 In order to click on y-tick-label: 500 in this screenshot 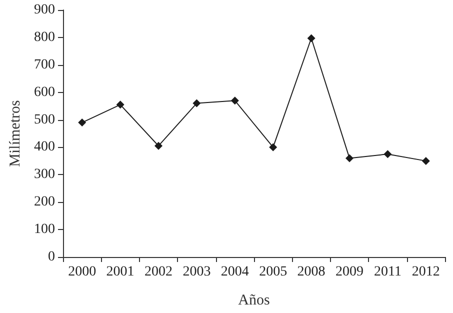, I will do `click(44, 120)`.